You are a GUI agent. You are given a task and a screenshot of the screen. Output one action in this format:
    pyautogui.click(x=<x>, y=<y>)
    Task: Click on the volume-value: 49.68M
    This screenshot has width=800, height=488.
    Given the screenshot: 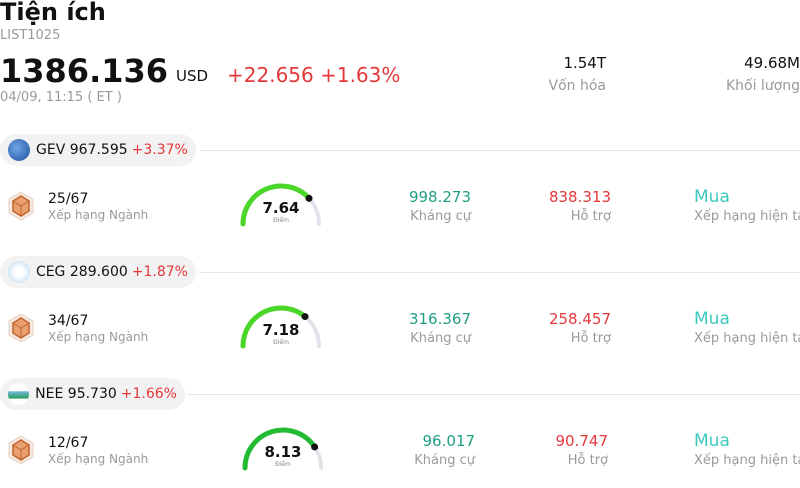 What is the action you would take?
    pyautogui.click(x=772, y=63)
    